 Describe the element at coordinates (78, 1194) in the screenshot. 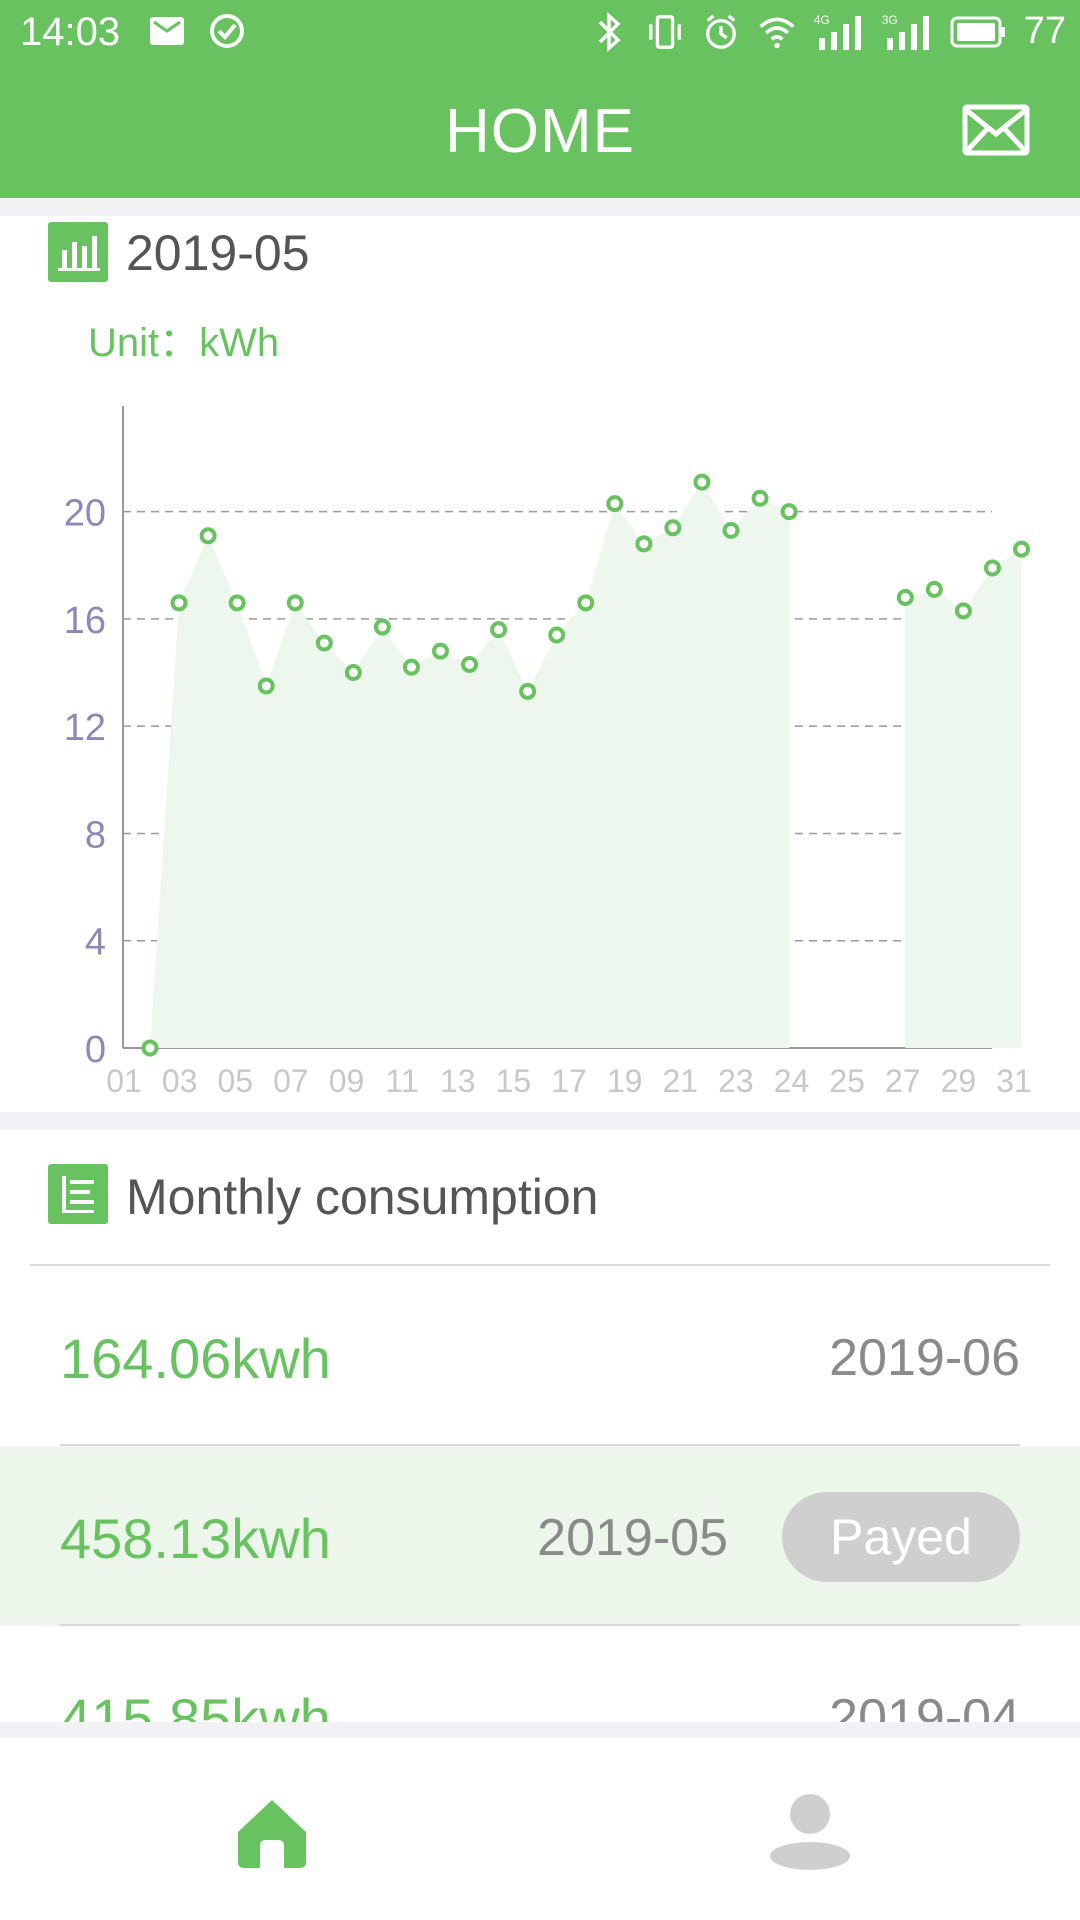

I see `list-icon` at that location.